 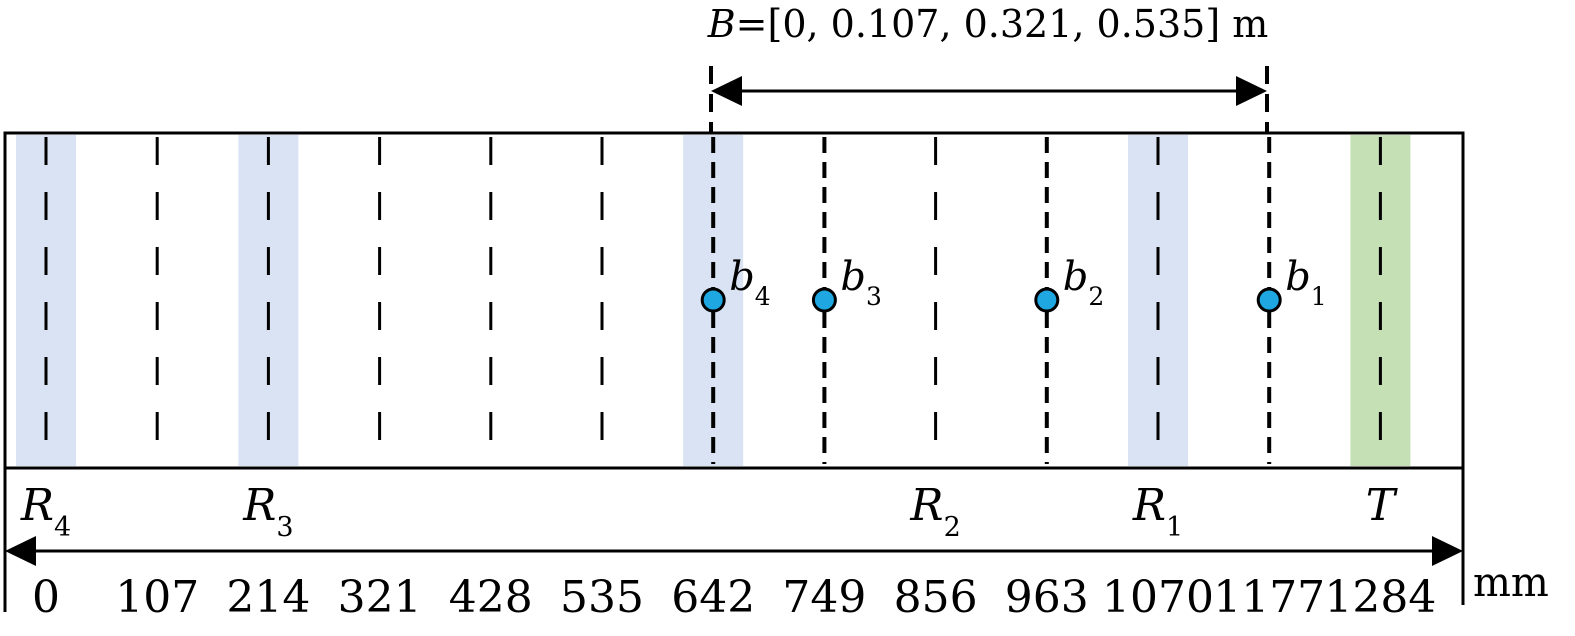 I want to click on span-arrow-left-head, so click(x=726, y=91).